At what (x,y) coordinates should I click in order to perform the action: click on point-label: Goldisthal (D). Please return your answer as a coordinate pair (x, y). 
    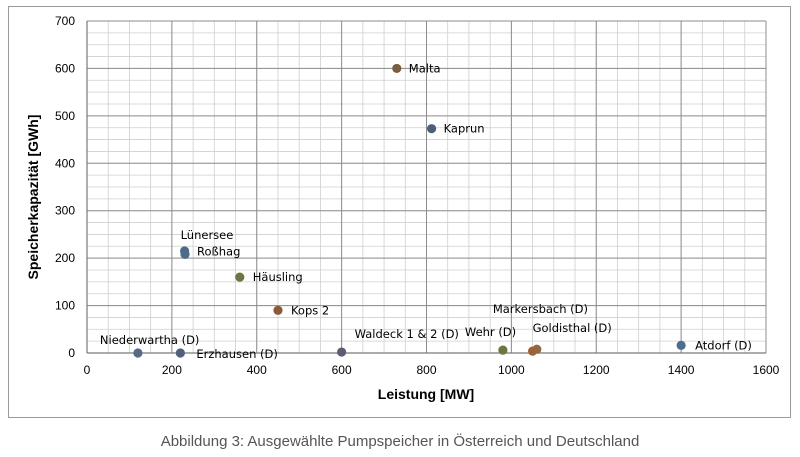
    Looking at the image, I should click on (572, 328).